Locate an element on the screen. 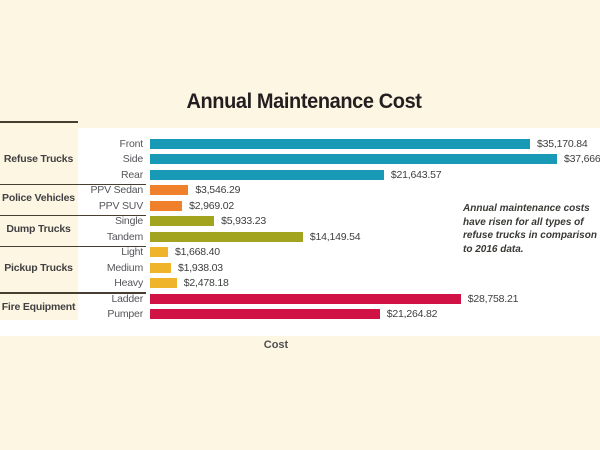 The height and width of the screenshot is (450, 600). bar-row-label: Front is located at coordinates (131, 143).